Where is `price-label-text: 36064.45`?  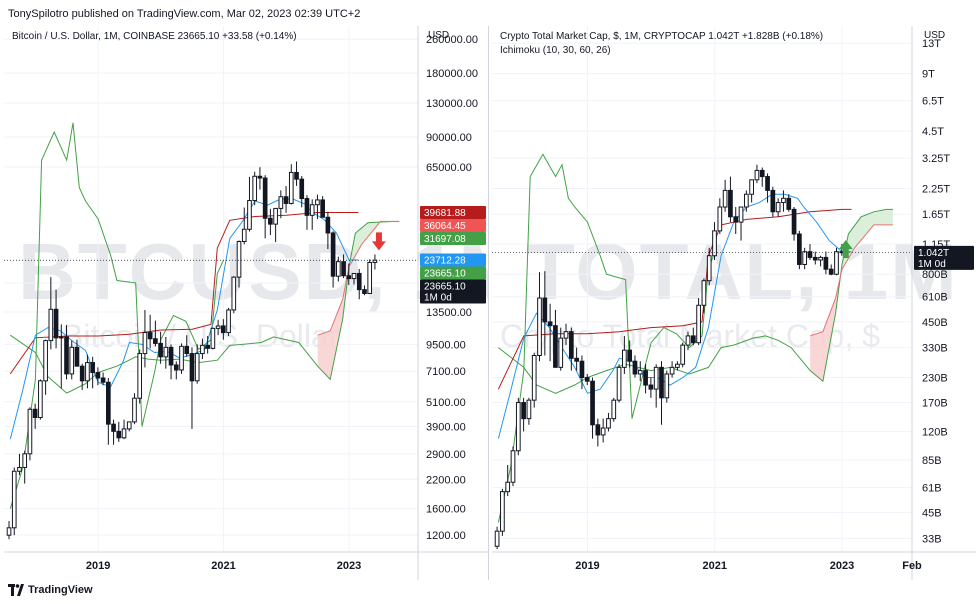
price-label-text: 36064.45 is located at coordinates (445, 226).